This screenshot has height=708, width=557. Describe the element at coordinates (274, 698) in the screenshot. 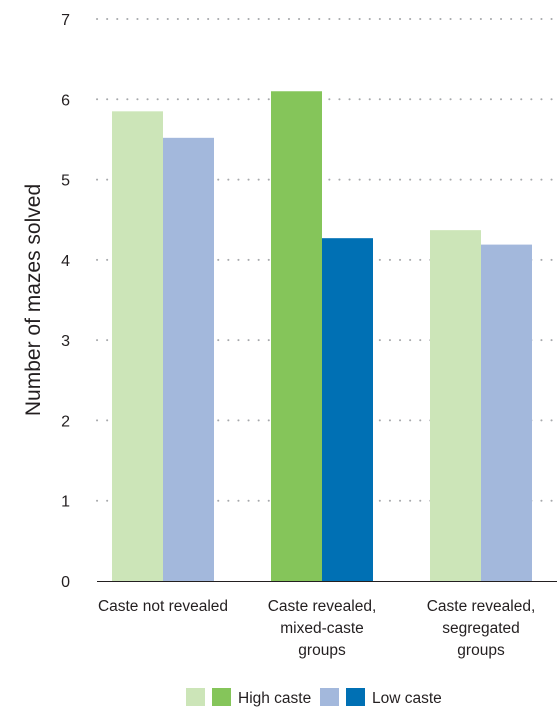

I see `legend-label: High caste` at that location.